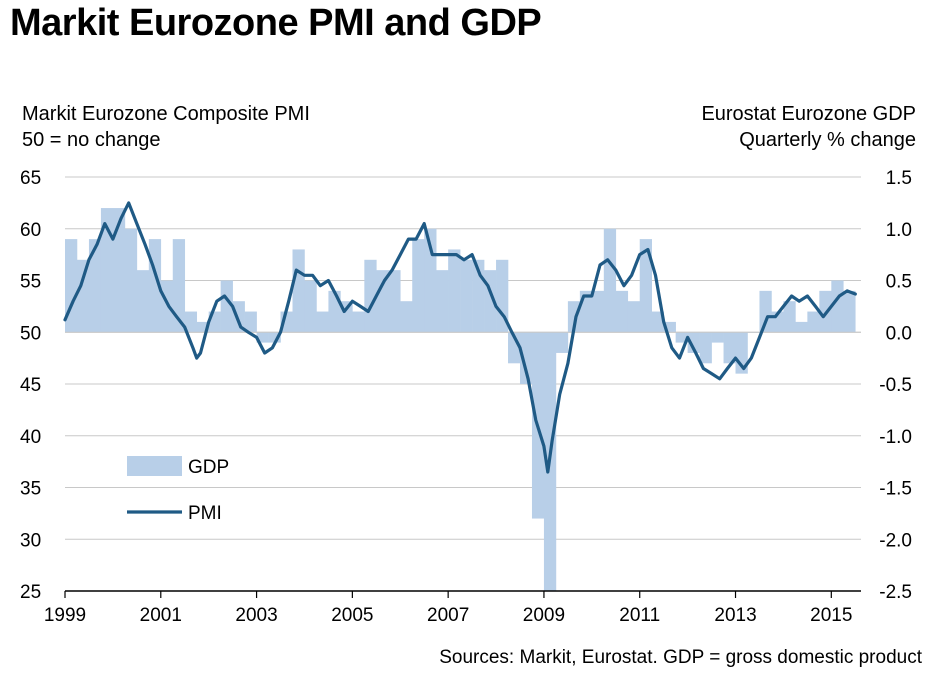 The width and height of the screenshot is (944, 683). I want to click on left-axis-title-line2: 50 = no change, so click(91, 140).